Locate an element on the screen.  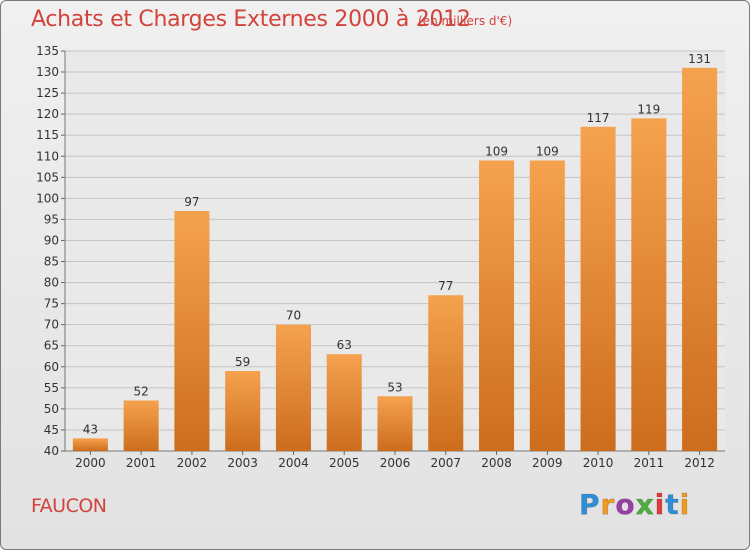
data-label: 63 is located at coordinates (344, 345).